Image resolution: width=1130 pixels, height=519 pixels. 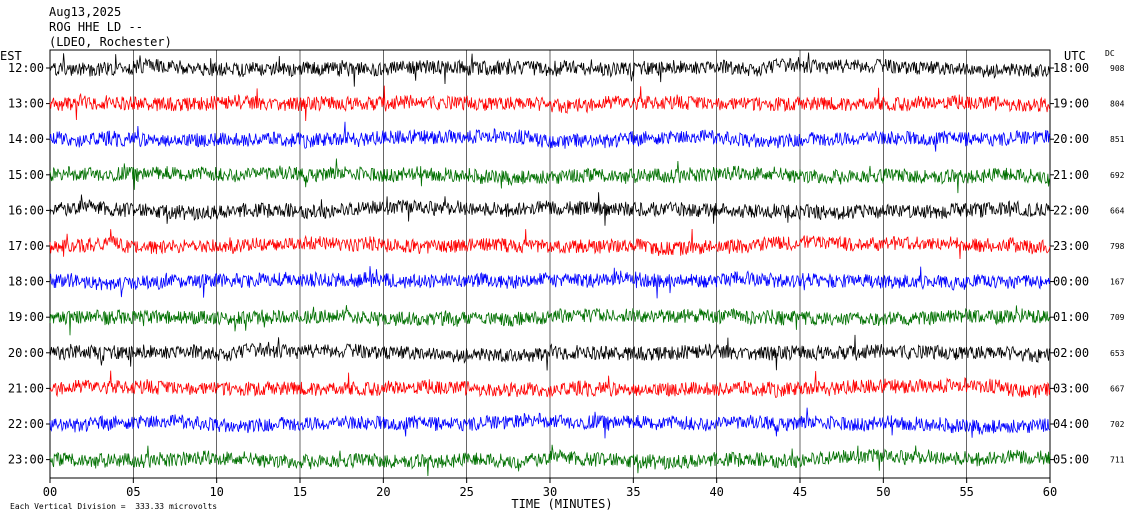 I want to click on dc-row-value: 667, so click(x=1117, y=388).